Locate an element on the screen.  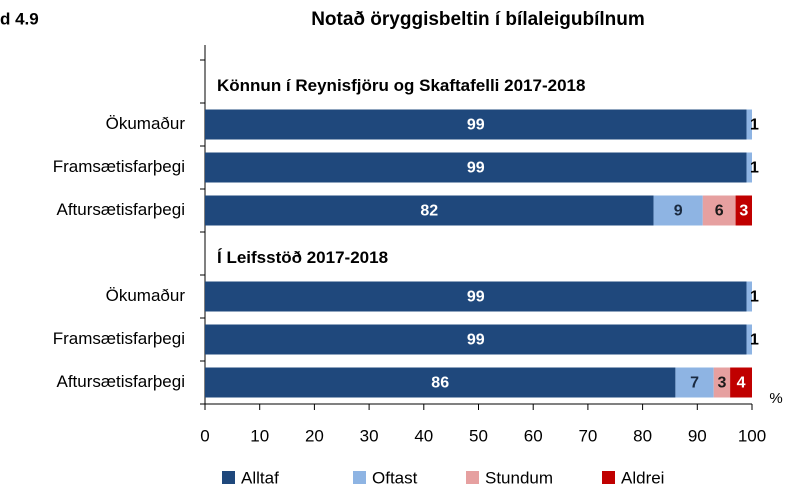
data-label: 82 is located at coordinates (429, 211).